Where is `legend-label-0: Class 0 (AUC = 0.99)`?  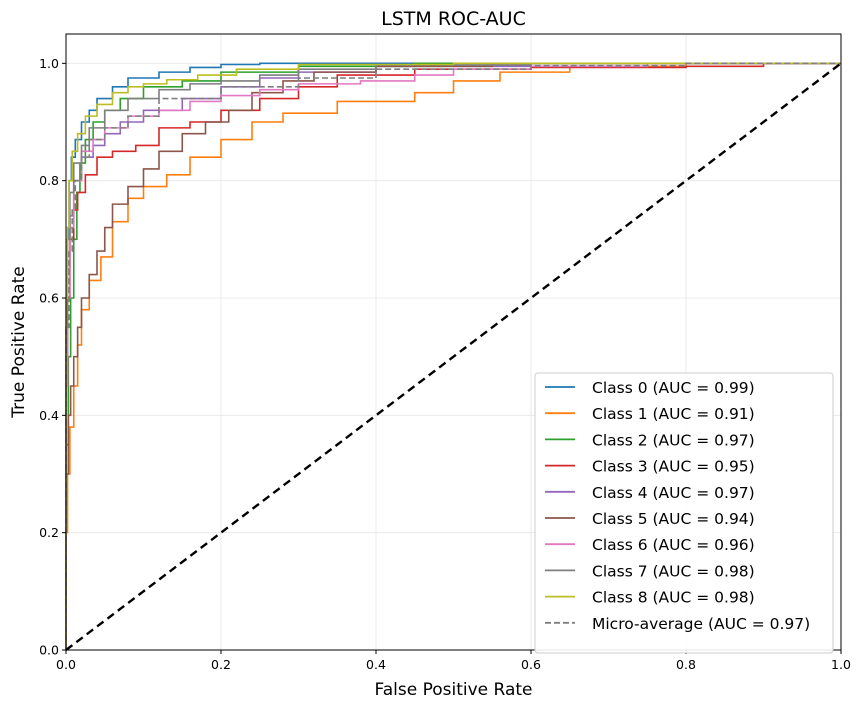 legend-label-0: Class 0 (AUC = 0.99) is located at coordinates (673, 388).